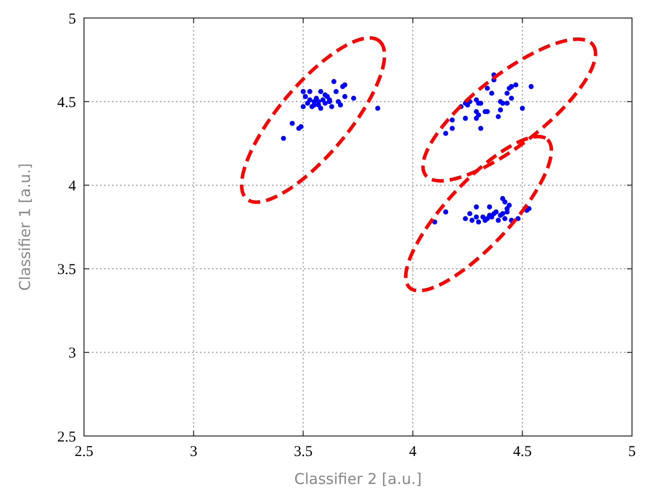 This screenshot has width=650, height=500. Describe the element at coordinates (66, 437) in the screenshot. I see `y-tick-label: 2.5` at that location.